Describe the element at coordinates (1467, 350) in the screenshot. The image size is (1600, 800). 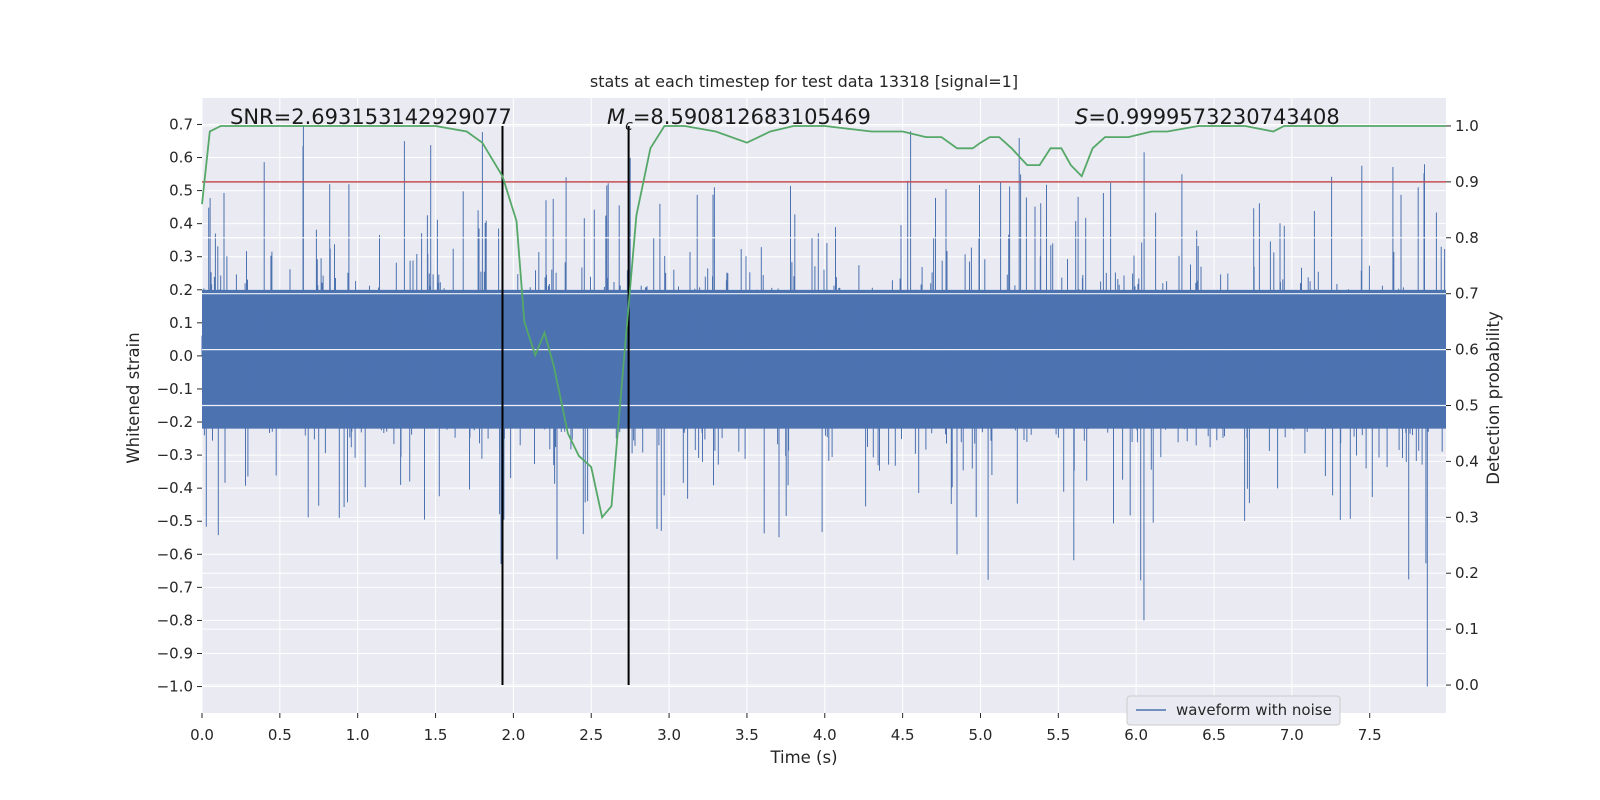
I see `y2-tick-label: 0.6` at that location.